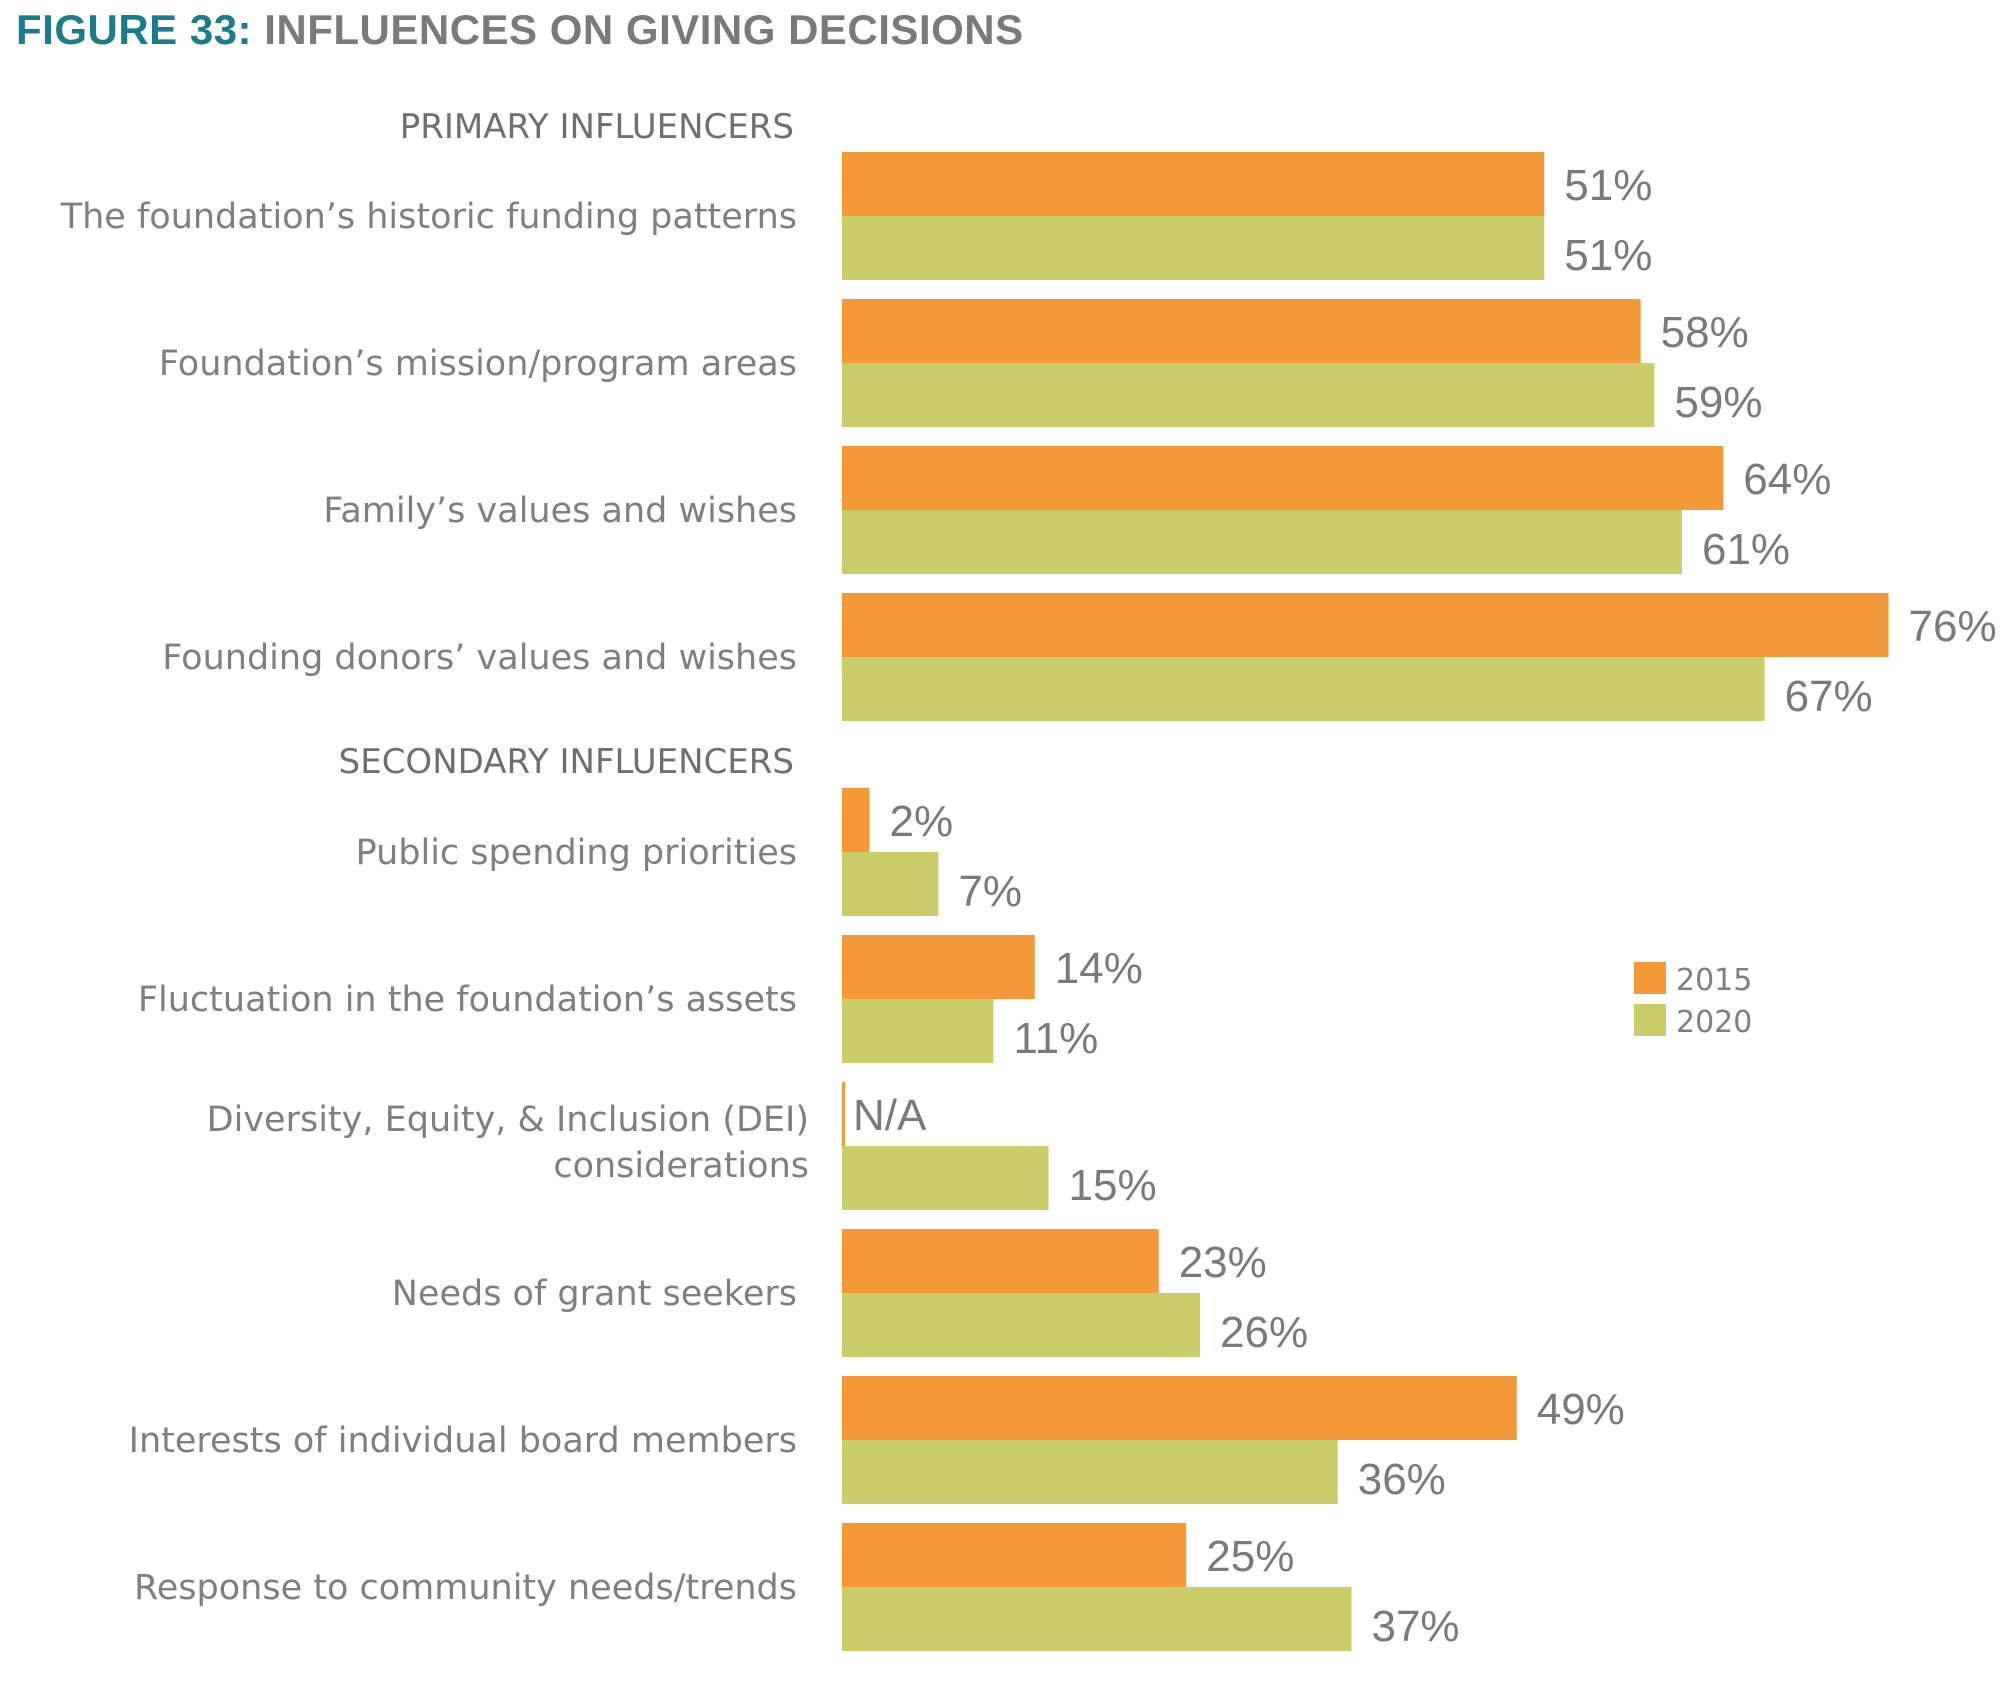  Describe the element at coordinates (1693, 1001) in the screenshot. I see `legend: 2015 2020` at that location.